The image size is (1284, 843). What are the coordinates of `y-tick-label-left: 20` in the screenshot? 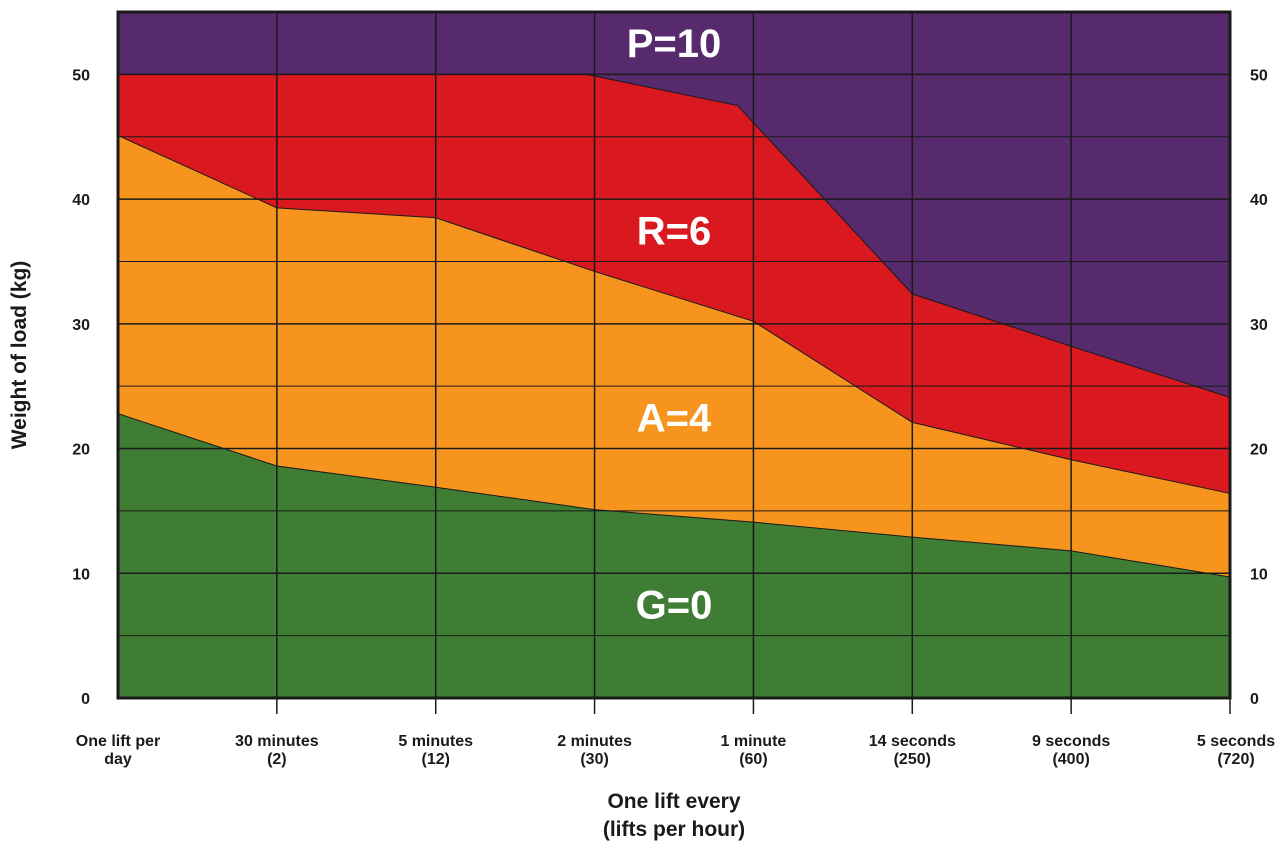 It's located at (81, 450).